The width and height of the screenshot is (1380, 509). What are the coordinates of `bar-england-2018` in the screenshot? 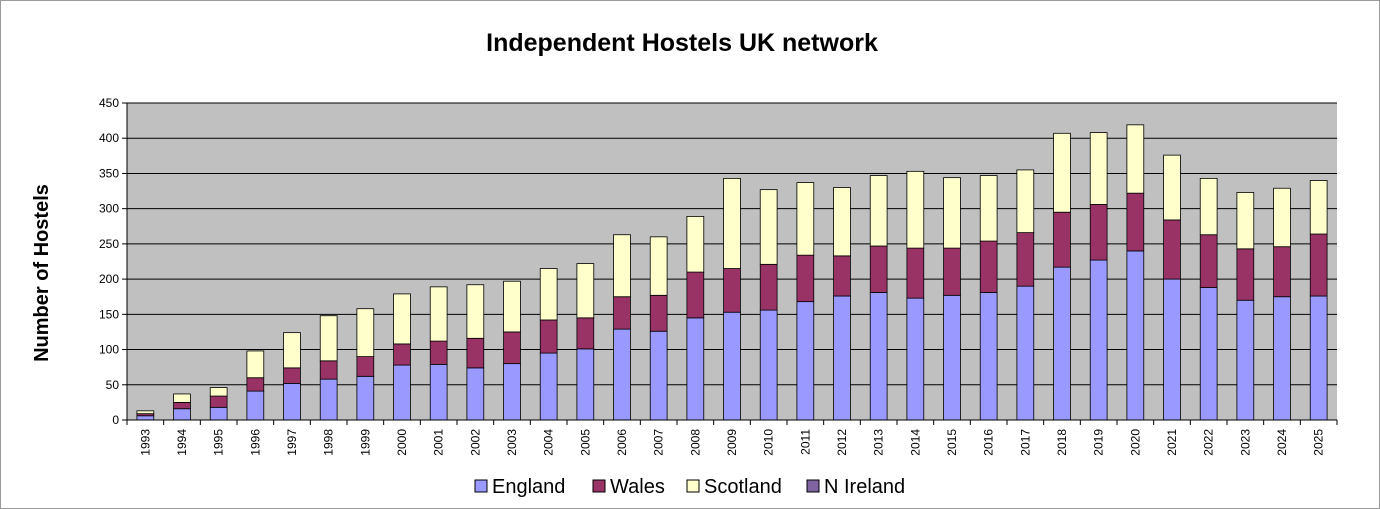 It's located at (1062, 343).